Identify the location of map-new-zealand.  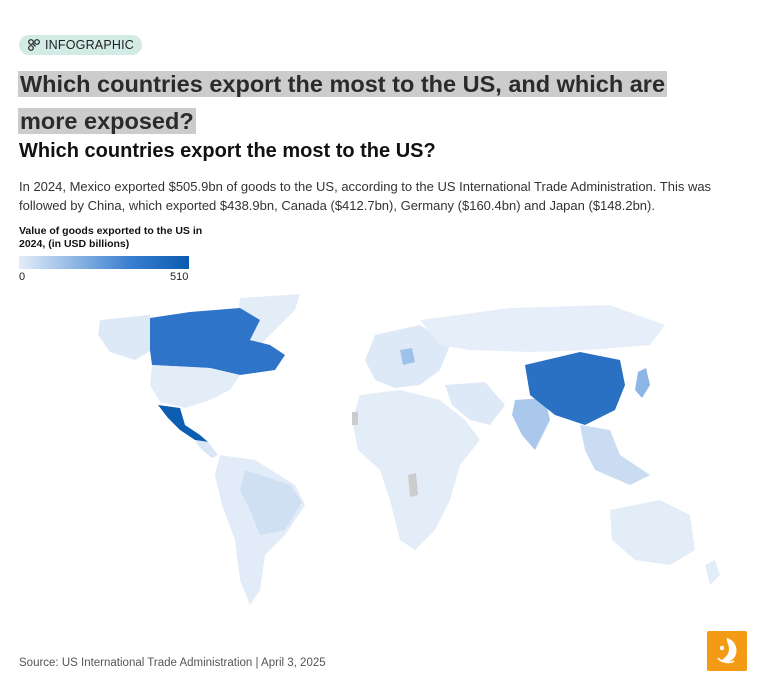
(712, 572).